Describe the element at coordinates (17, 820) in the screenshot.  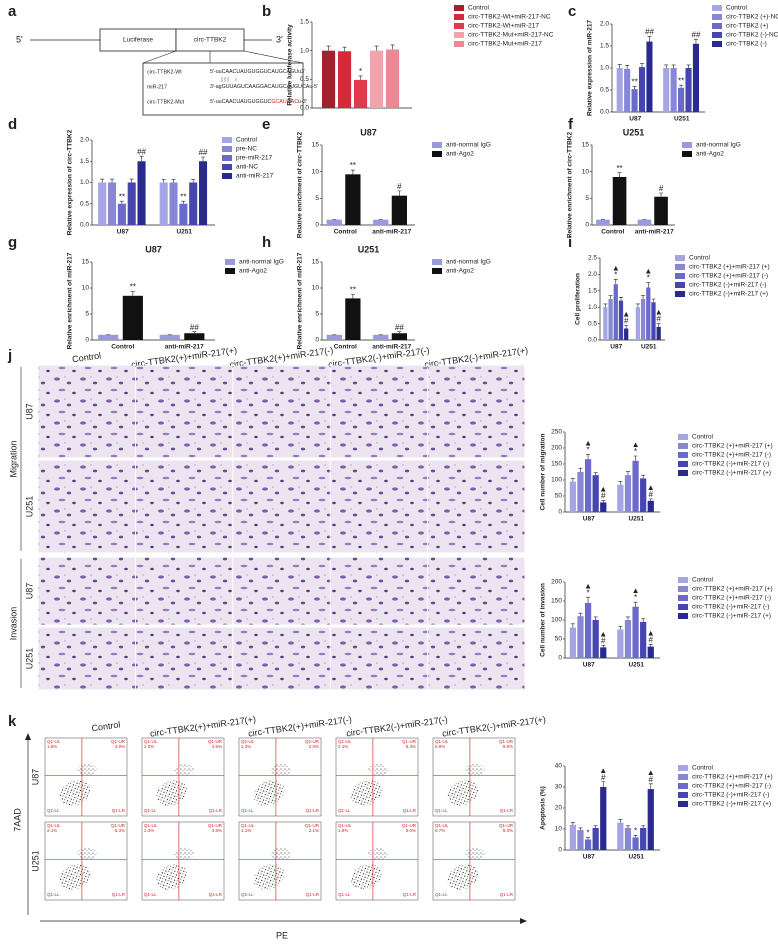
I see `flow-y-label: 7AAD` at that location.